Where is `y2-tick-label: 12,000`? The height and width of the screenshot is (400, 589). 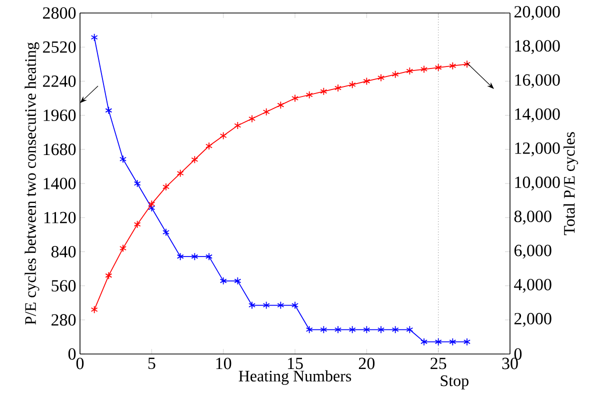 y2-tick-label: 12,000 is located at coordinates (537, 149).